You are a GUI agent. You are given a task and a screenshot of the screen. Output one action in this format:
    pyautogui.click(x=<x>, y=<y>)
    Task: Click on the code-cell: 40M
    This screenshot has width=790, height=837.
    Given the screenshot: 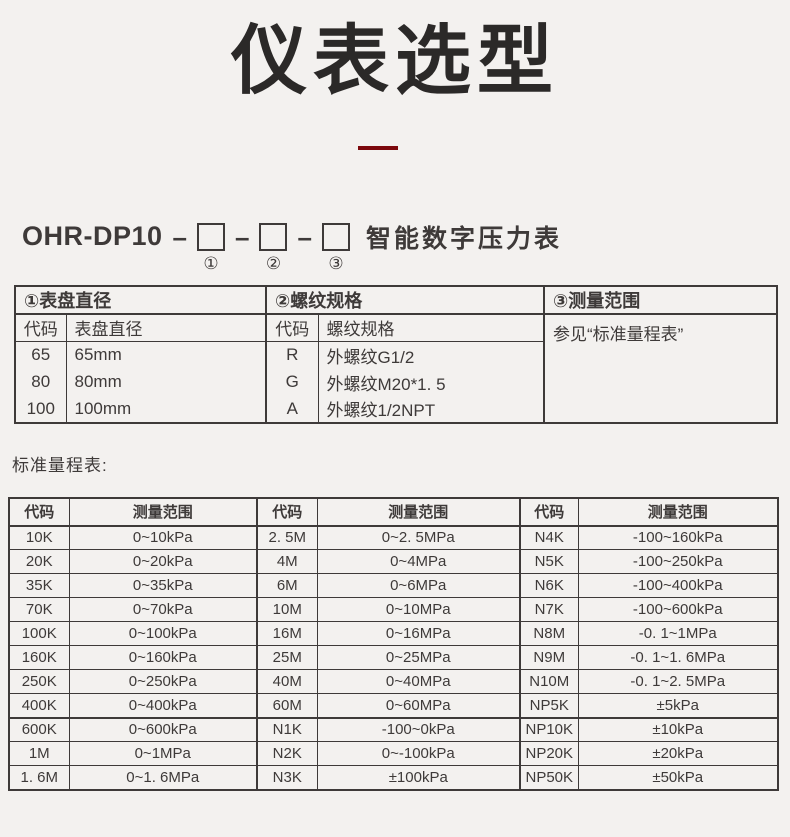 What is the action you would take?
    pyautogui.click(x=287, y=682)
    